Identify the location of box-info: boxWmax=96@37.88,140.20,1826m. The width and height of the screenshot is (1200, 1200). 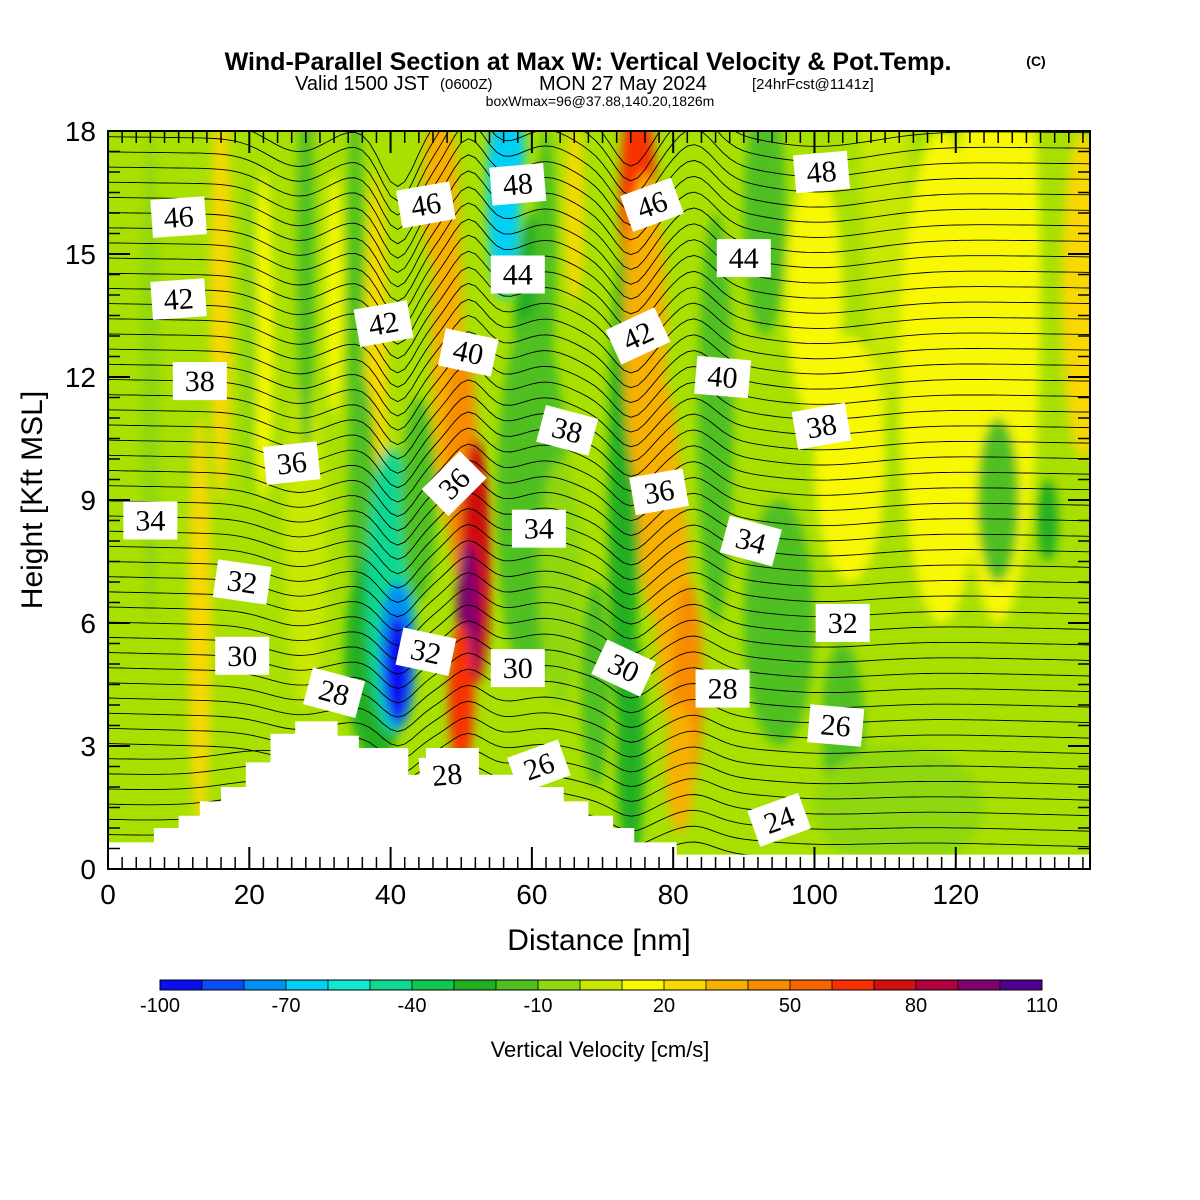
(600, 101).